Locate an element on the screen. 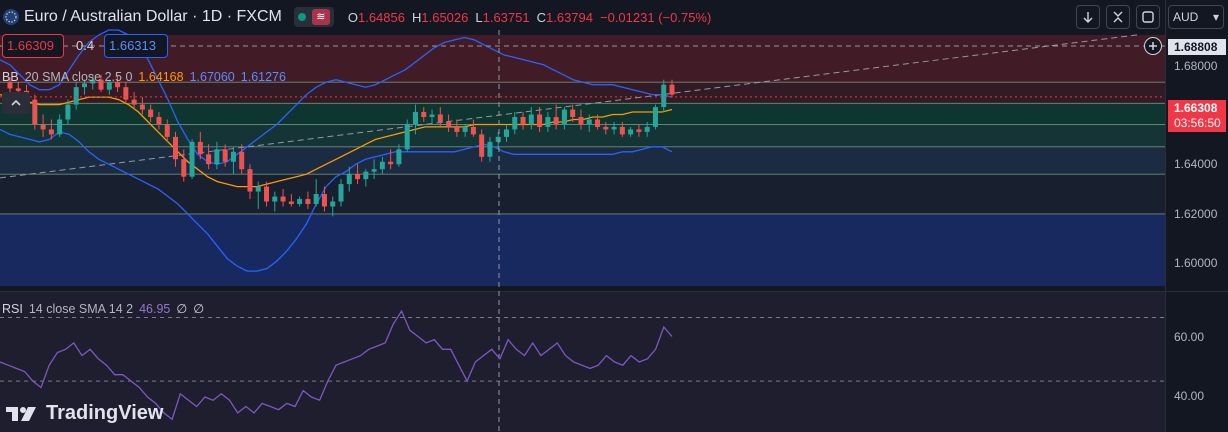 The height and width of the screenshot is (432, 1228). price-tick: 1.64000 is located at coordinates (1196, 164).